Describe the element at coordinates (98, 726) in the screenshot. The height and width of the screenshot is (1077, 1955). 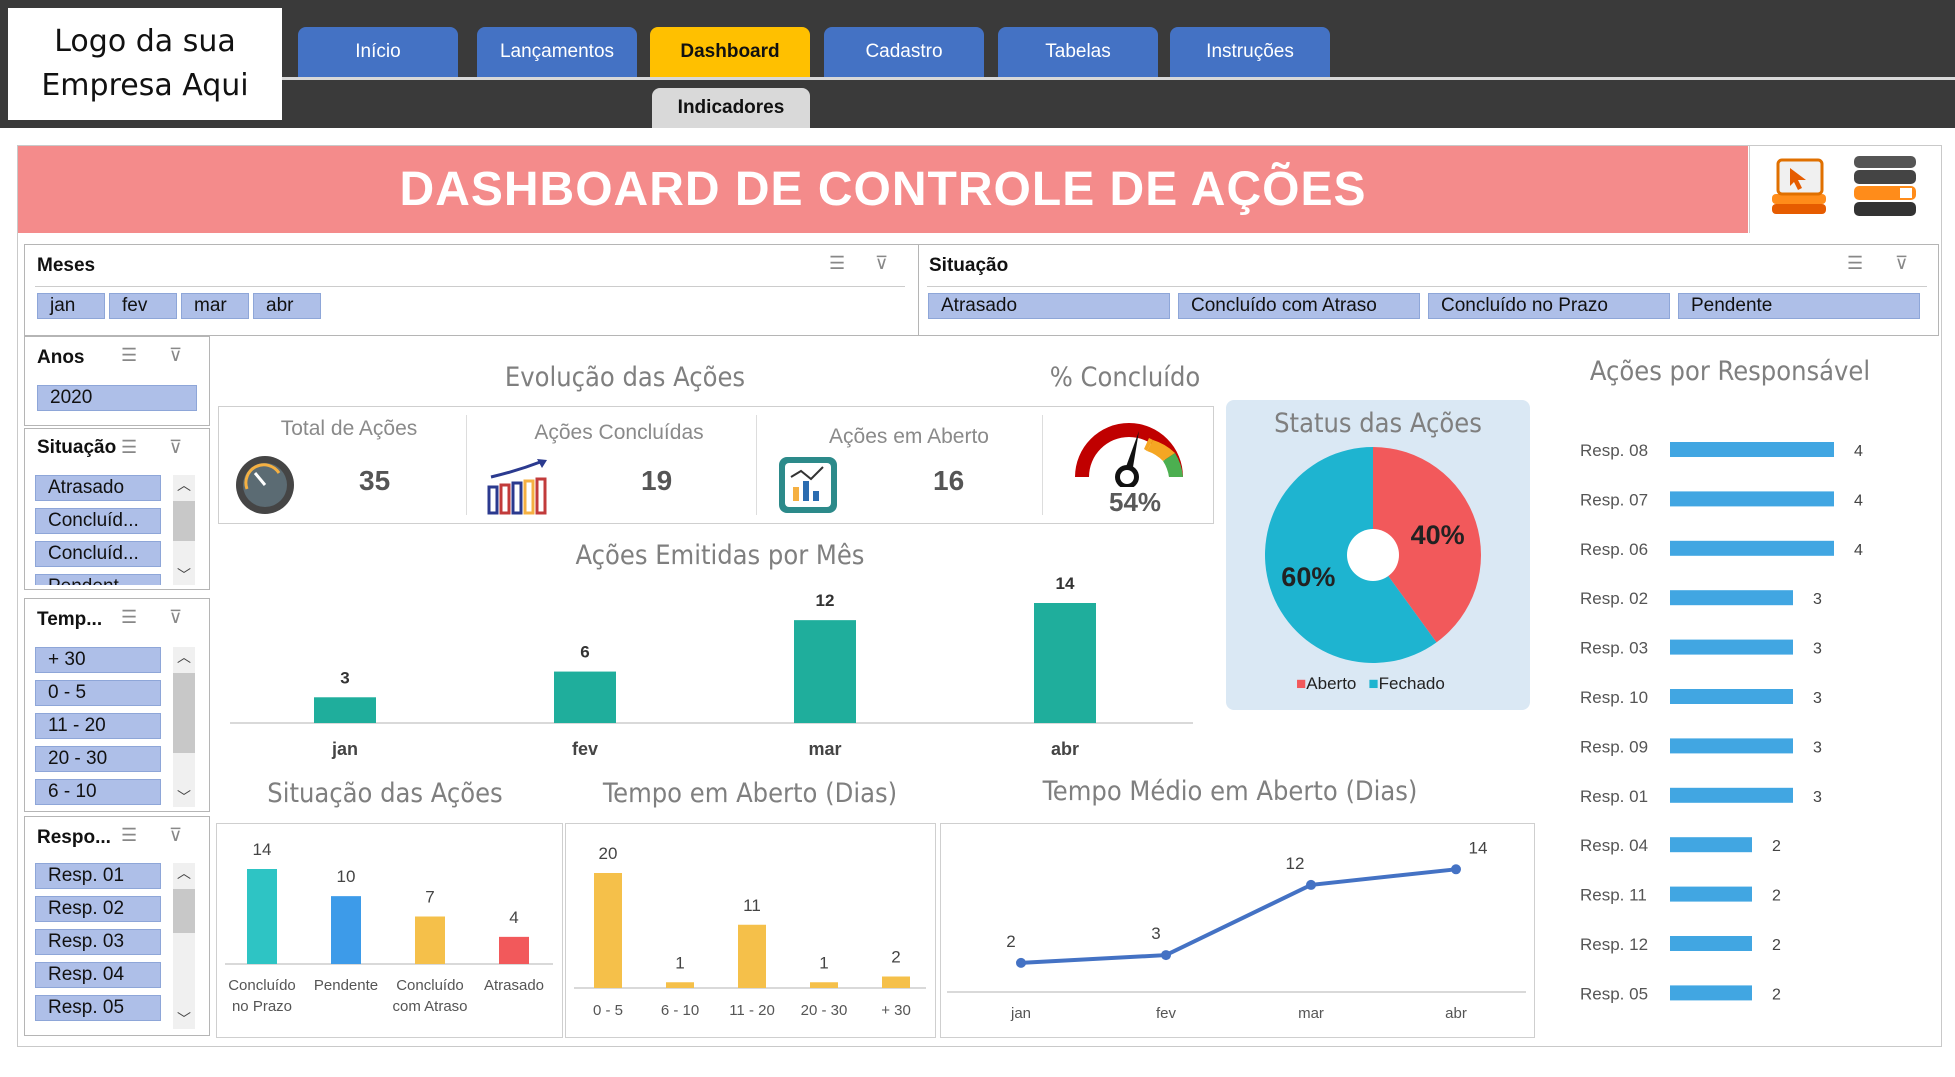
I see `slicer-item: 11 - 20` at that location.